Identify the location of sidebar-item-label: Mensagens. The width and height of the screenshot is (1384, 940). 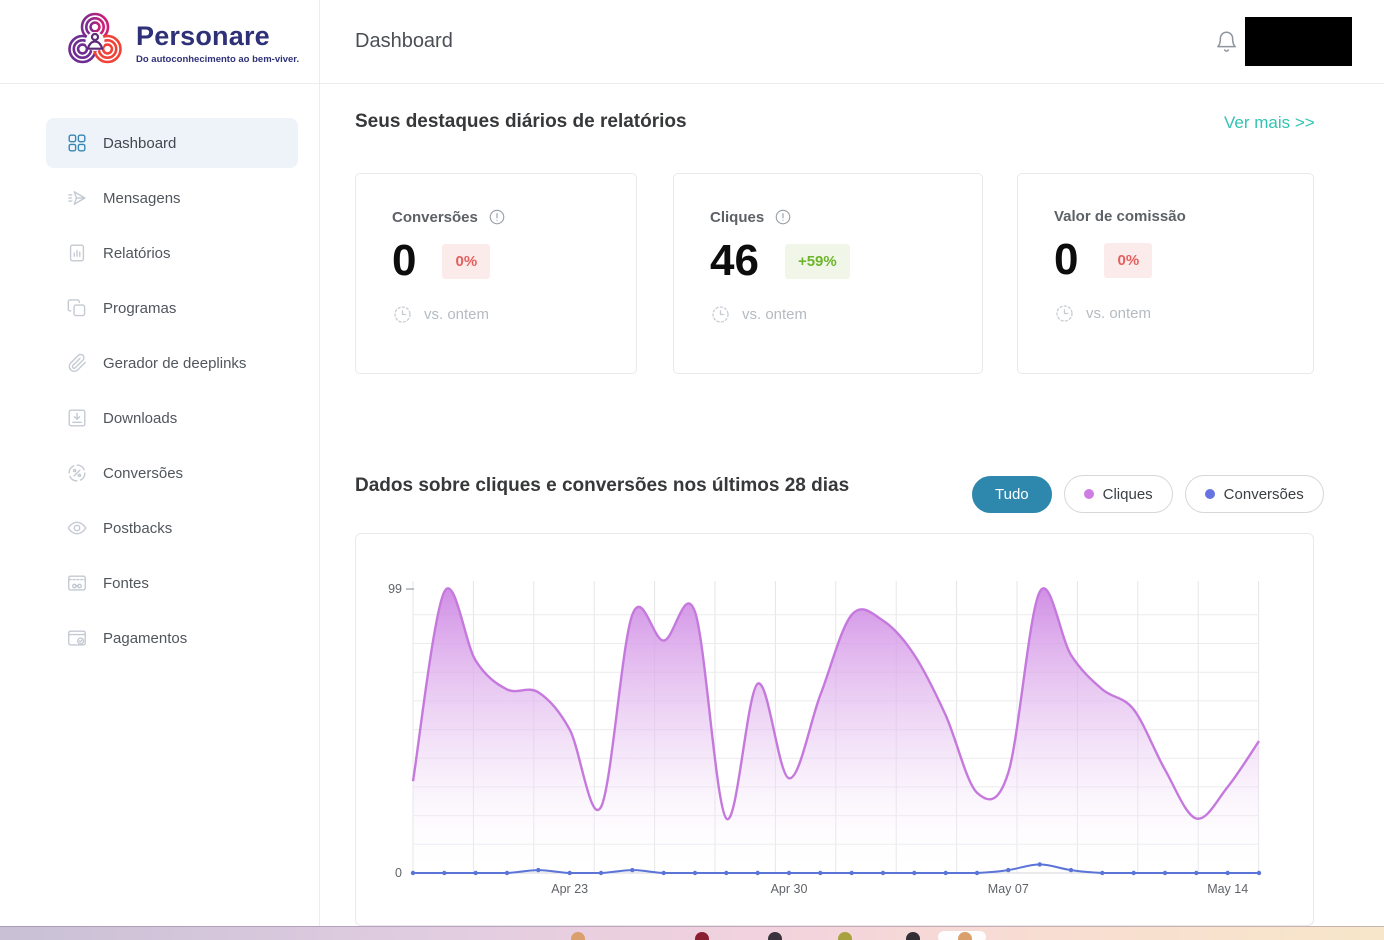
(142, 198).